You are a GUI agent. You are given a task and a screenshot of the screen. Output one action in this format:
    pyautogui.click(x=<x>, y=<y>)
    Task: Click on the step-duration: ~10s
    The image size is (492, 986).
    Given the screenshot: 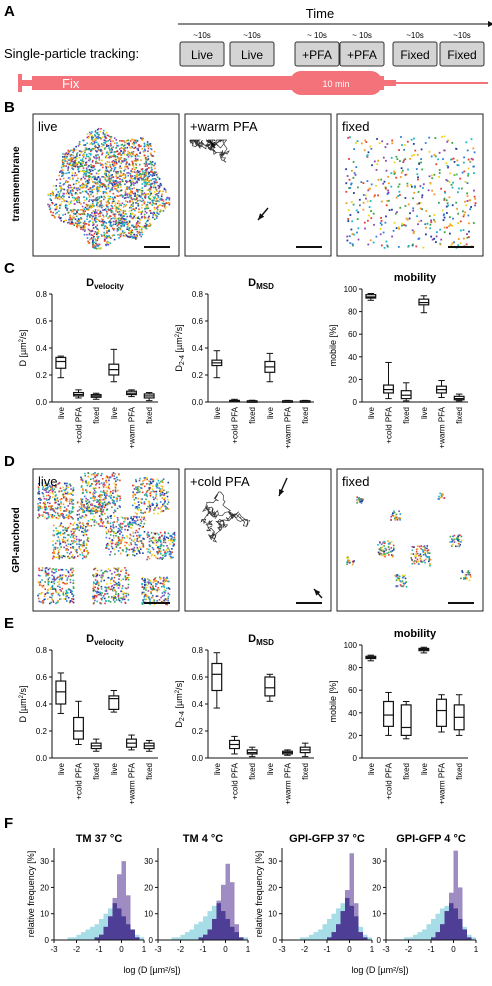 What is the action you would take?
    pyautogui.click(x=202, y=35)
    